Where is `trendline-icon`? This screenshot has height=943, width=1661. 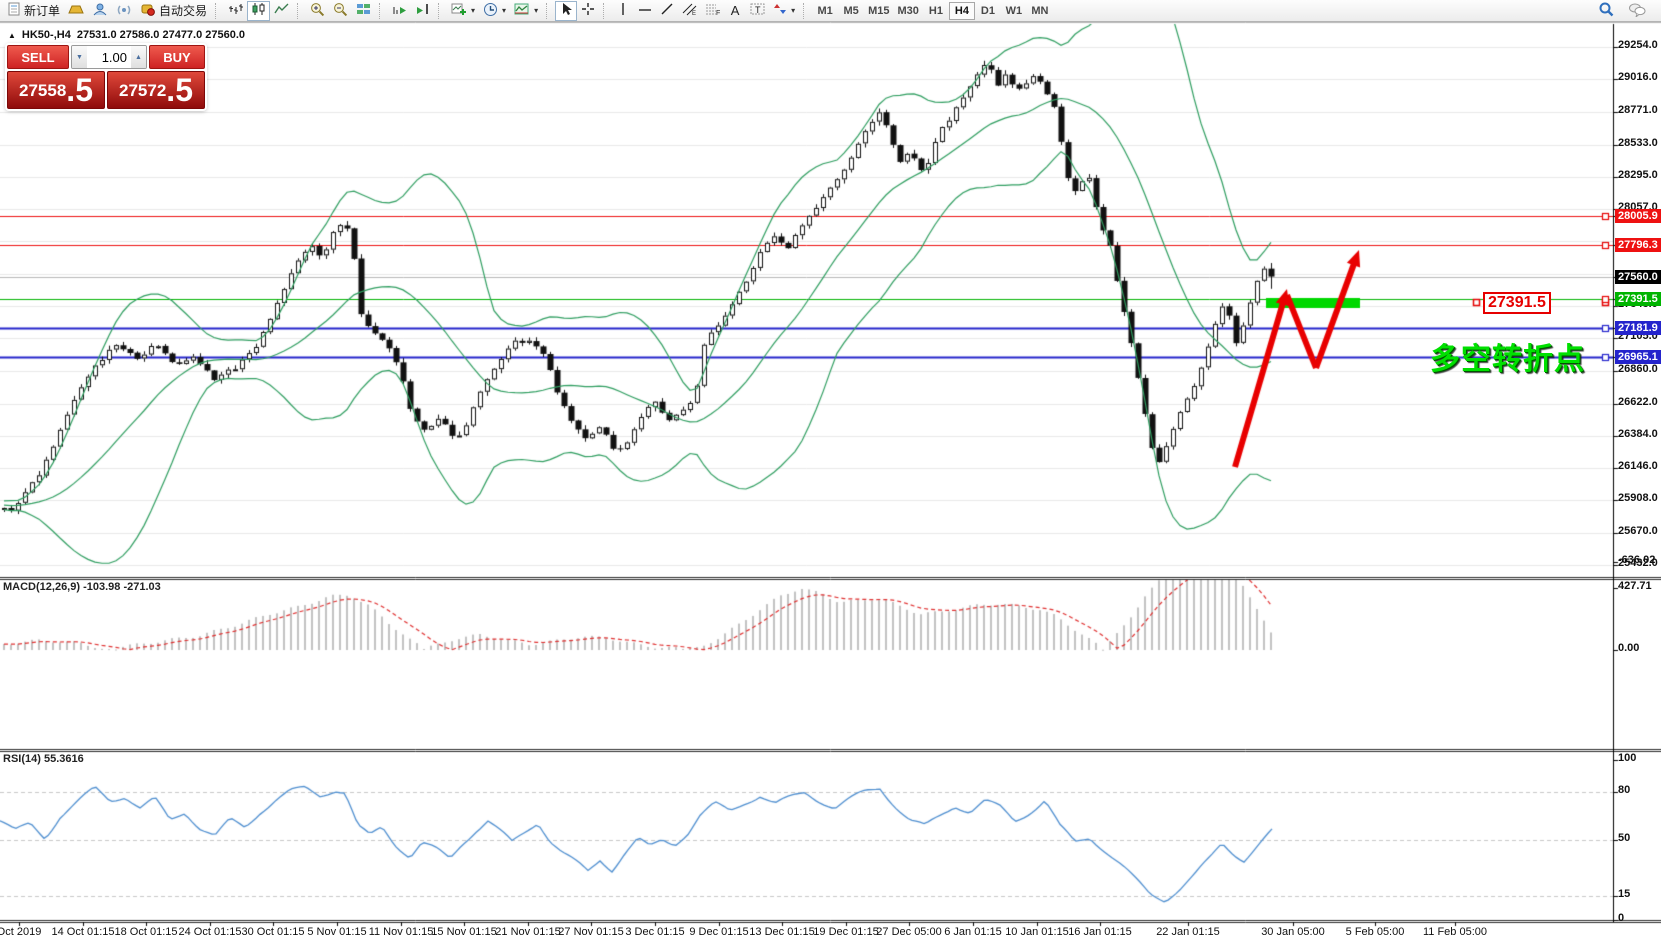
trendline-icon is located at coordinates (667, 10).